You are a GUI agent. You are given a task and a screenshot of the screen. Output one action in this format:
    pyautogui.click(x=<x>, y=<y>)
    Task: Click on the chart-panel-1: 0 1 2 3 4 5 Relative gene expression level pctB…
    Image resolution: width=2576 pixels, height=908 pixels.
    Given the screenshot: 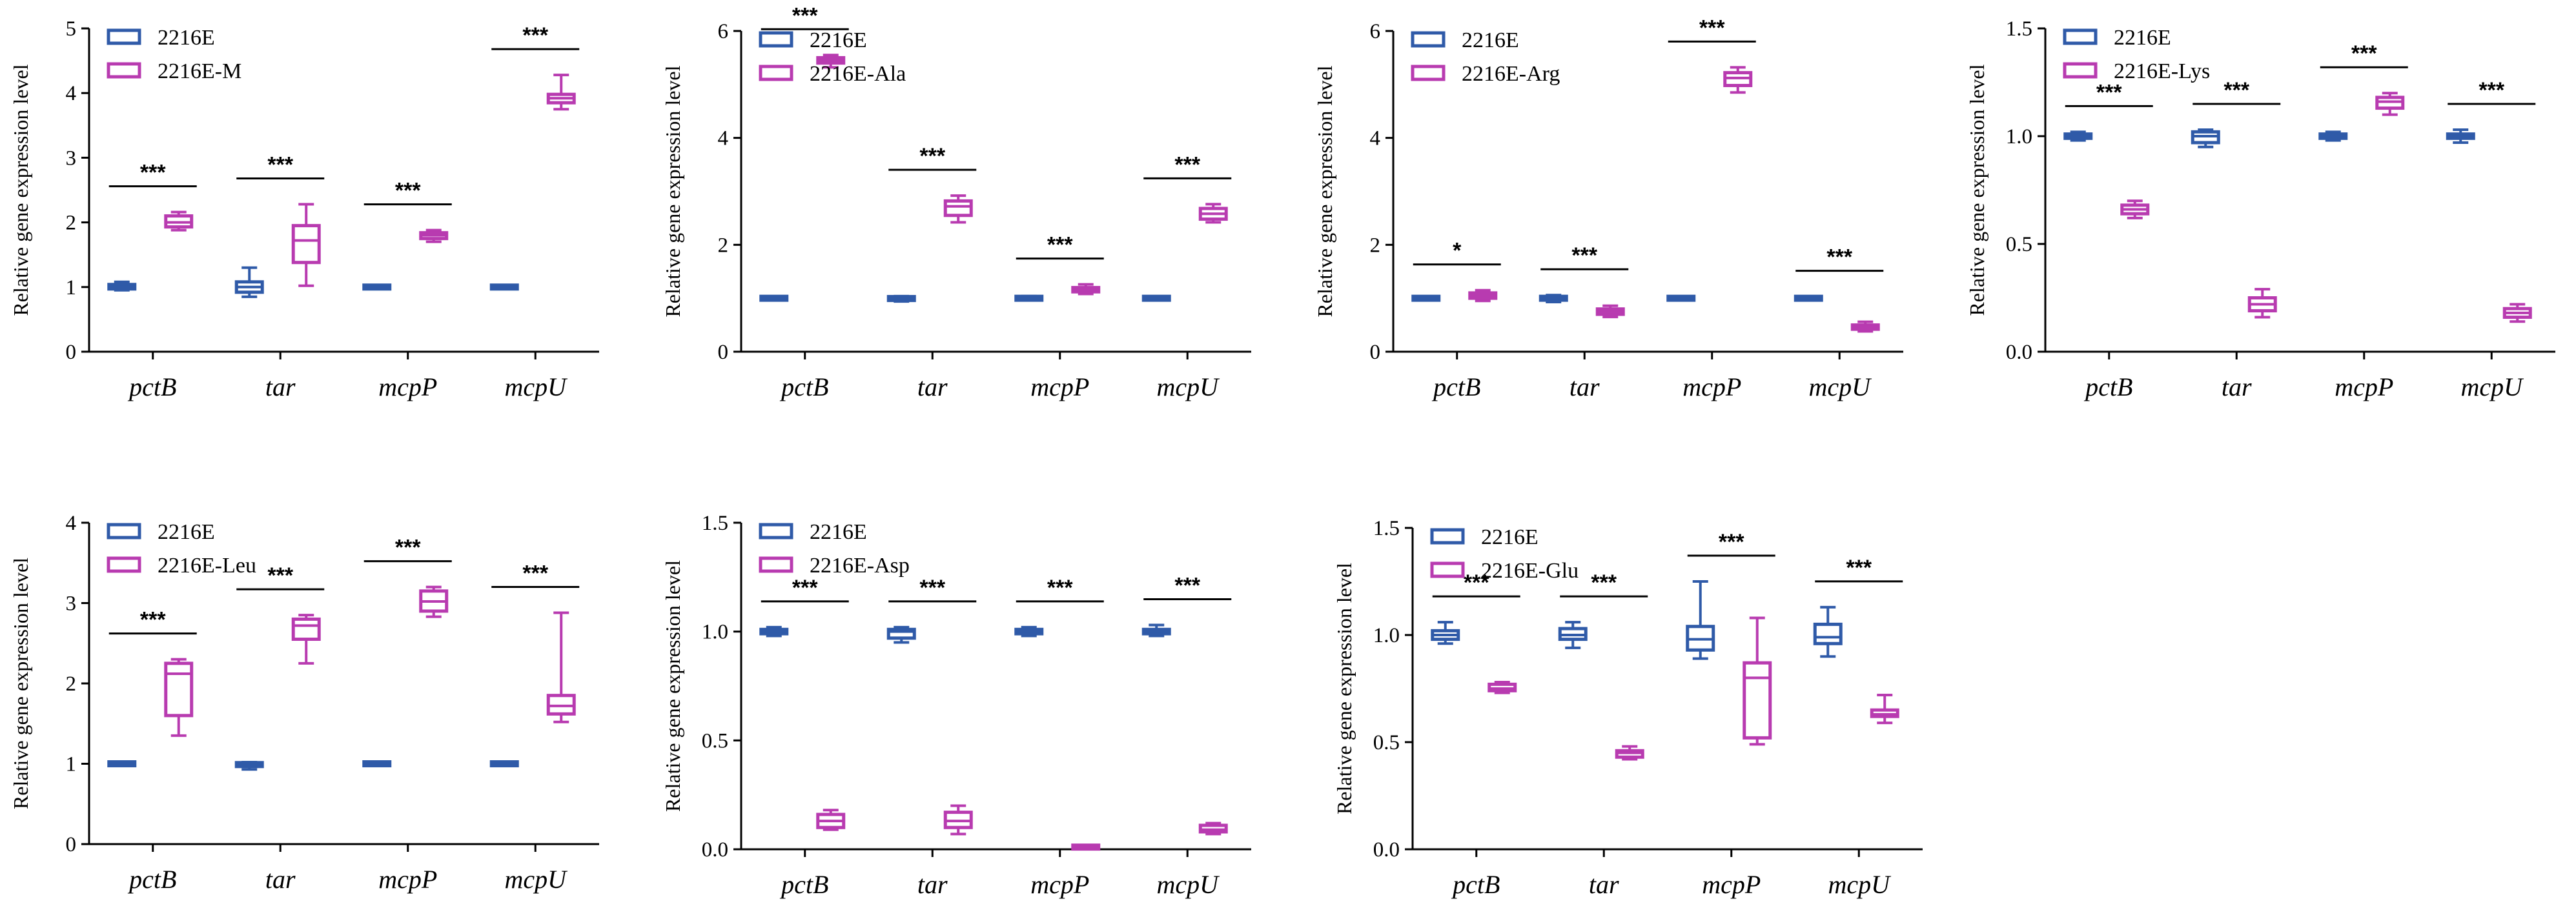 What is the action you would take?
    pyautogui.click(x=304, y=209)
    